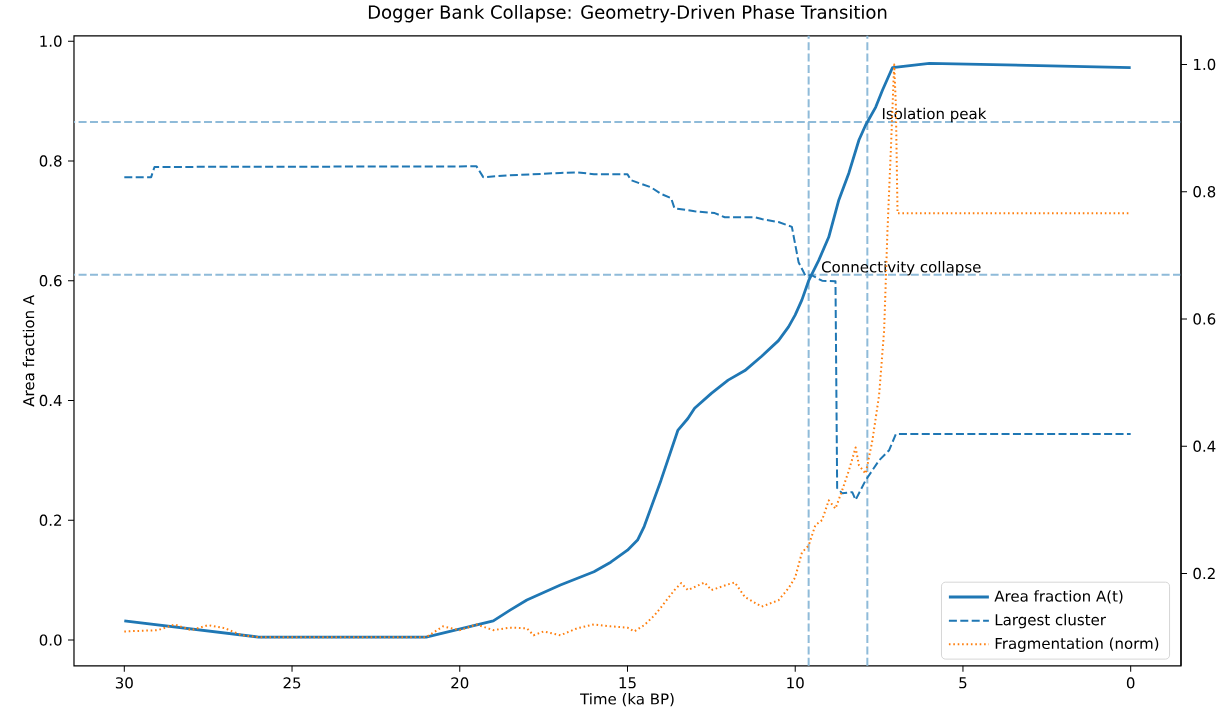 The height and width of the screenshot is (720, 1229). What do you see at coordinates (627, 683) in the screenshot?
I see `x-tick-label: 15` at bounding box center [627, 683].